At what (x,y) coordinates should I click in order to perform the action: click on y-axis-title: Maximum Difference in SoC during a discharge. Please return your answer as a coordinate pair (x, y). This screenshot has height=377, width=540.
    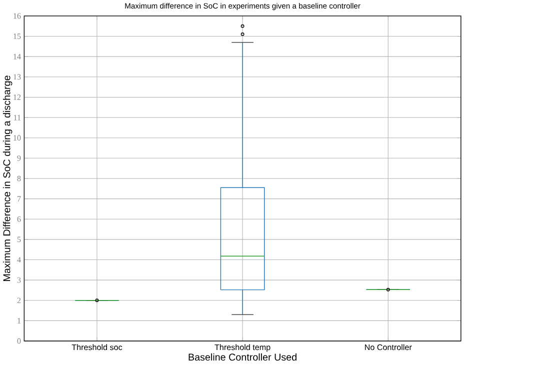
    Looking at the image, I should click on (7, 178).